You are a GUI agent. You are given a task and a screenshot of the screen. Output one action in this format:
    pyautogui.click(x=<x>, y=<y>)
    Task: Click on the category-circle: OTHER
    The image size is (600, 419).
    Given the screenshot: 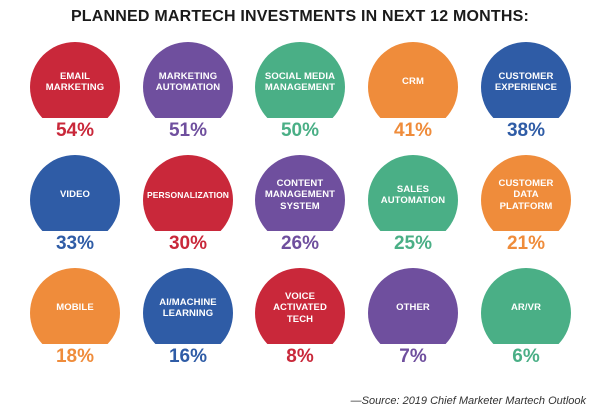 What is the action you would take?
    pyautogui.click(x=413, y=306)
    